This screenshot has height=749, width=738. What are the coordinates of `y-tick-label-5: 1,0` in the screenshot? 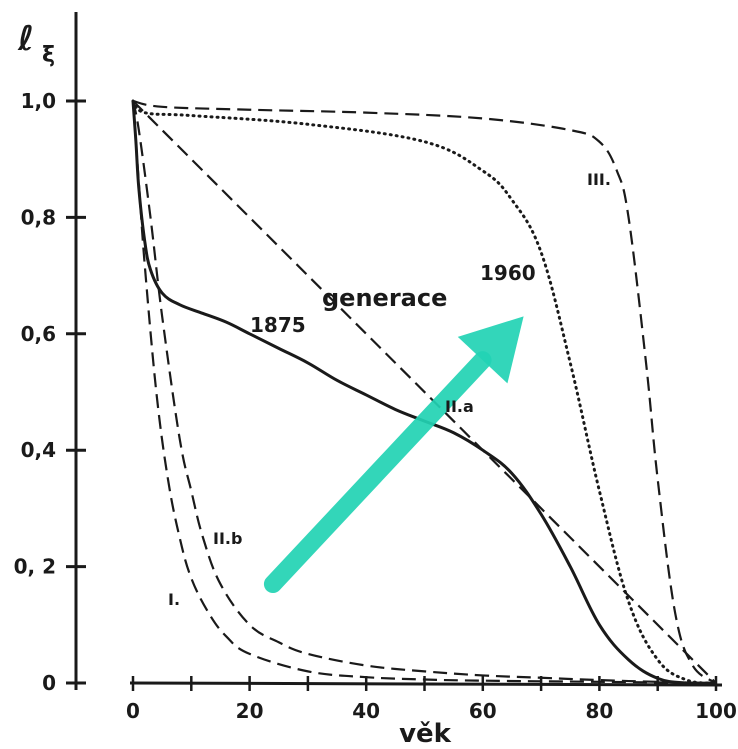 It's located at (38, 101).